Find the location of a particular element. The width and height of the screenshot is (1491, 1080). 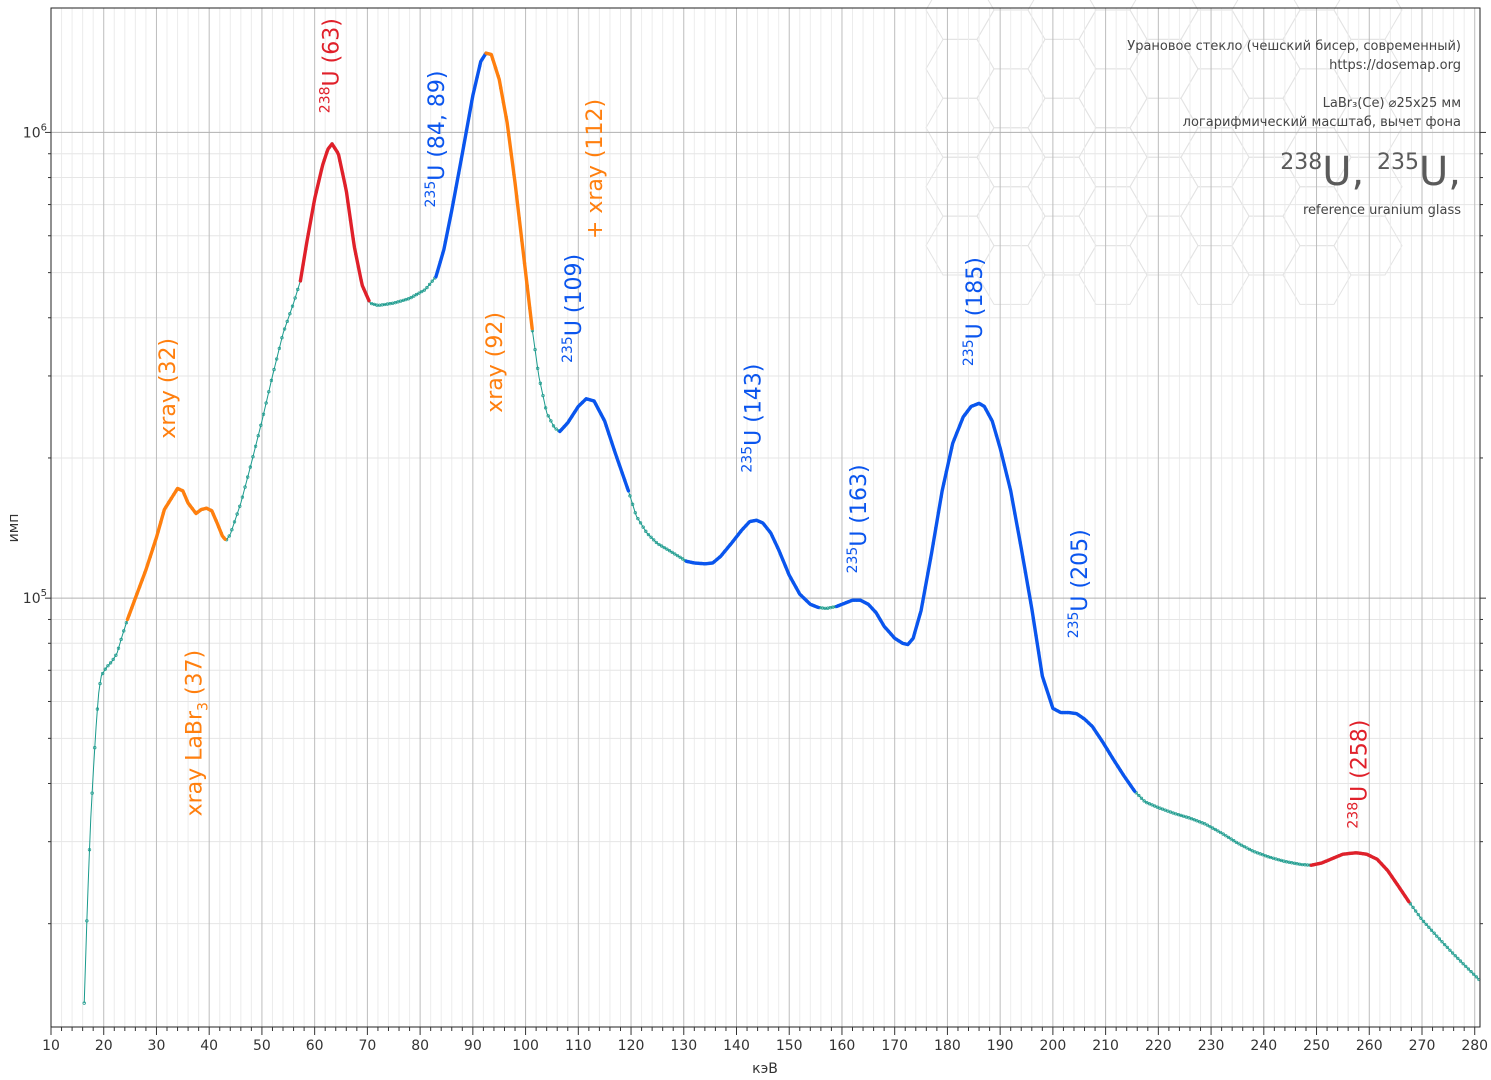

info-scale: логарифмический масштаб, вычет фона is located at coordinates (1322, 122).